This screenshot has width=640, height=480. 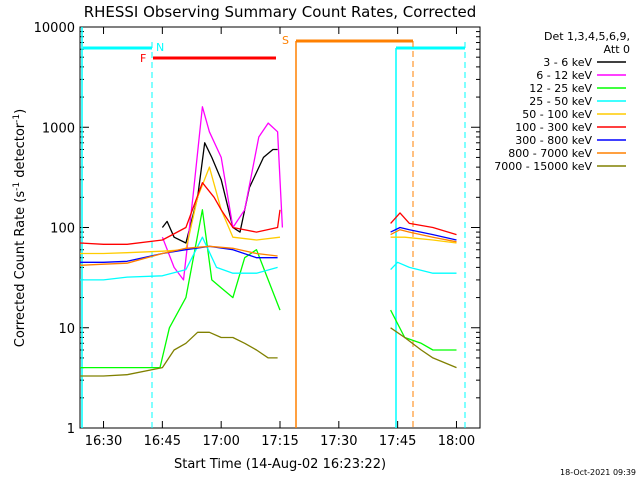 I want to click on legend-label: 12 - 25 keV, so click(x=560, y=88).